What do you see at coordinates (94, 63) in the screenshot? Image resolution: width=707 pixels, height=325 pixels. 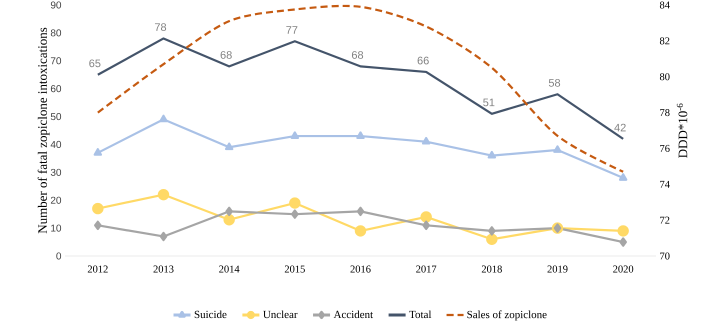 I see `data-label: 65` at bounding box center [94, 63].